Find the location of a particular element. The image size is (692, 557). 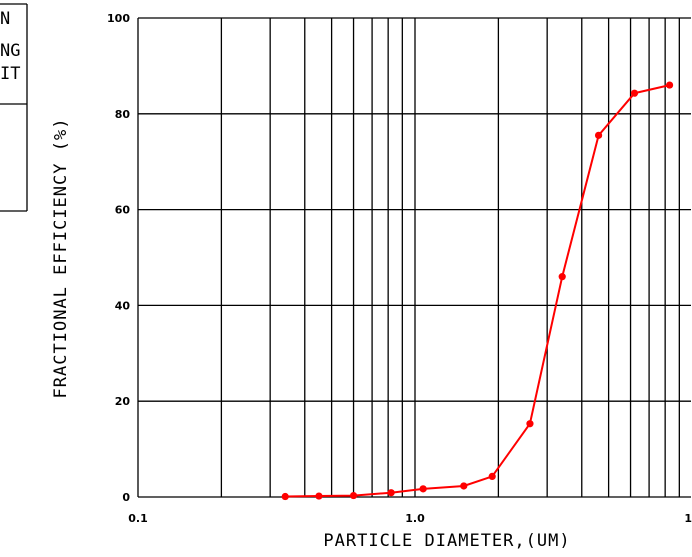

legend-line-1: N is located at coordinates (5, 19).